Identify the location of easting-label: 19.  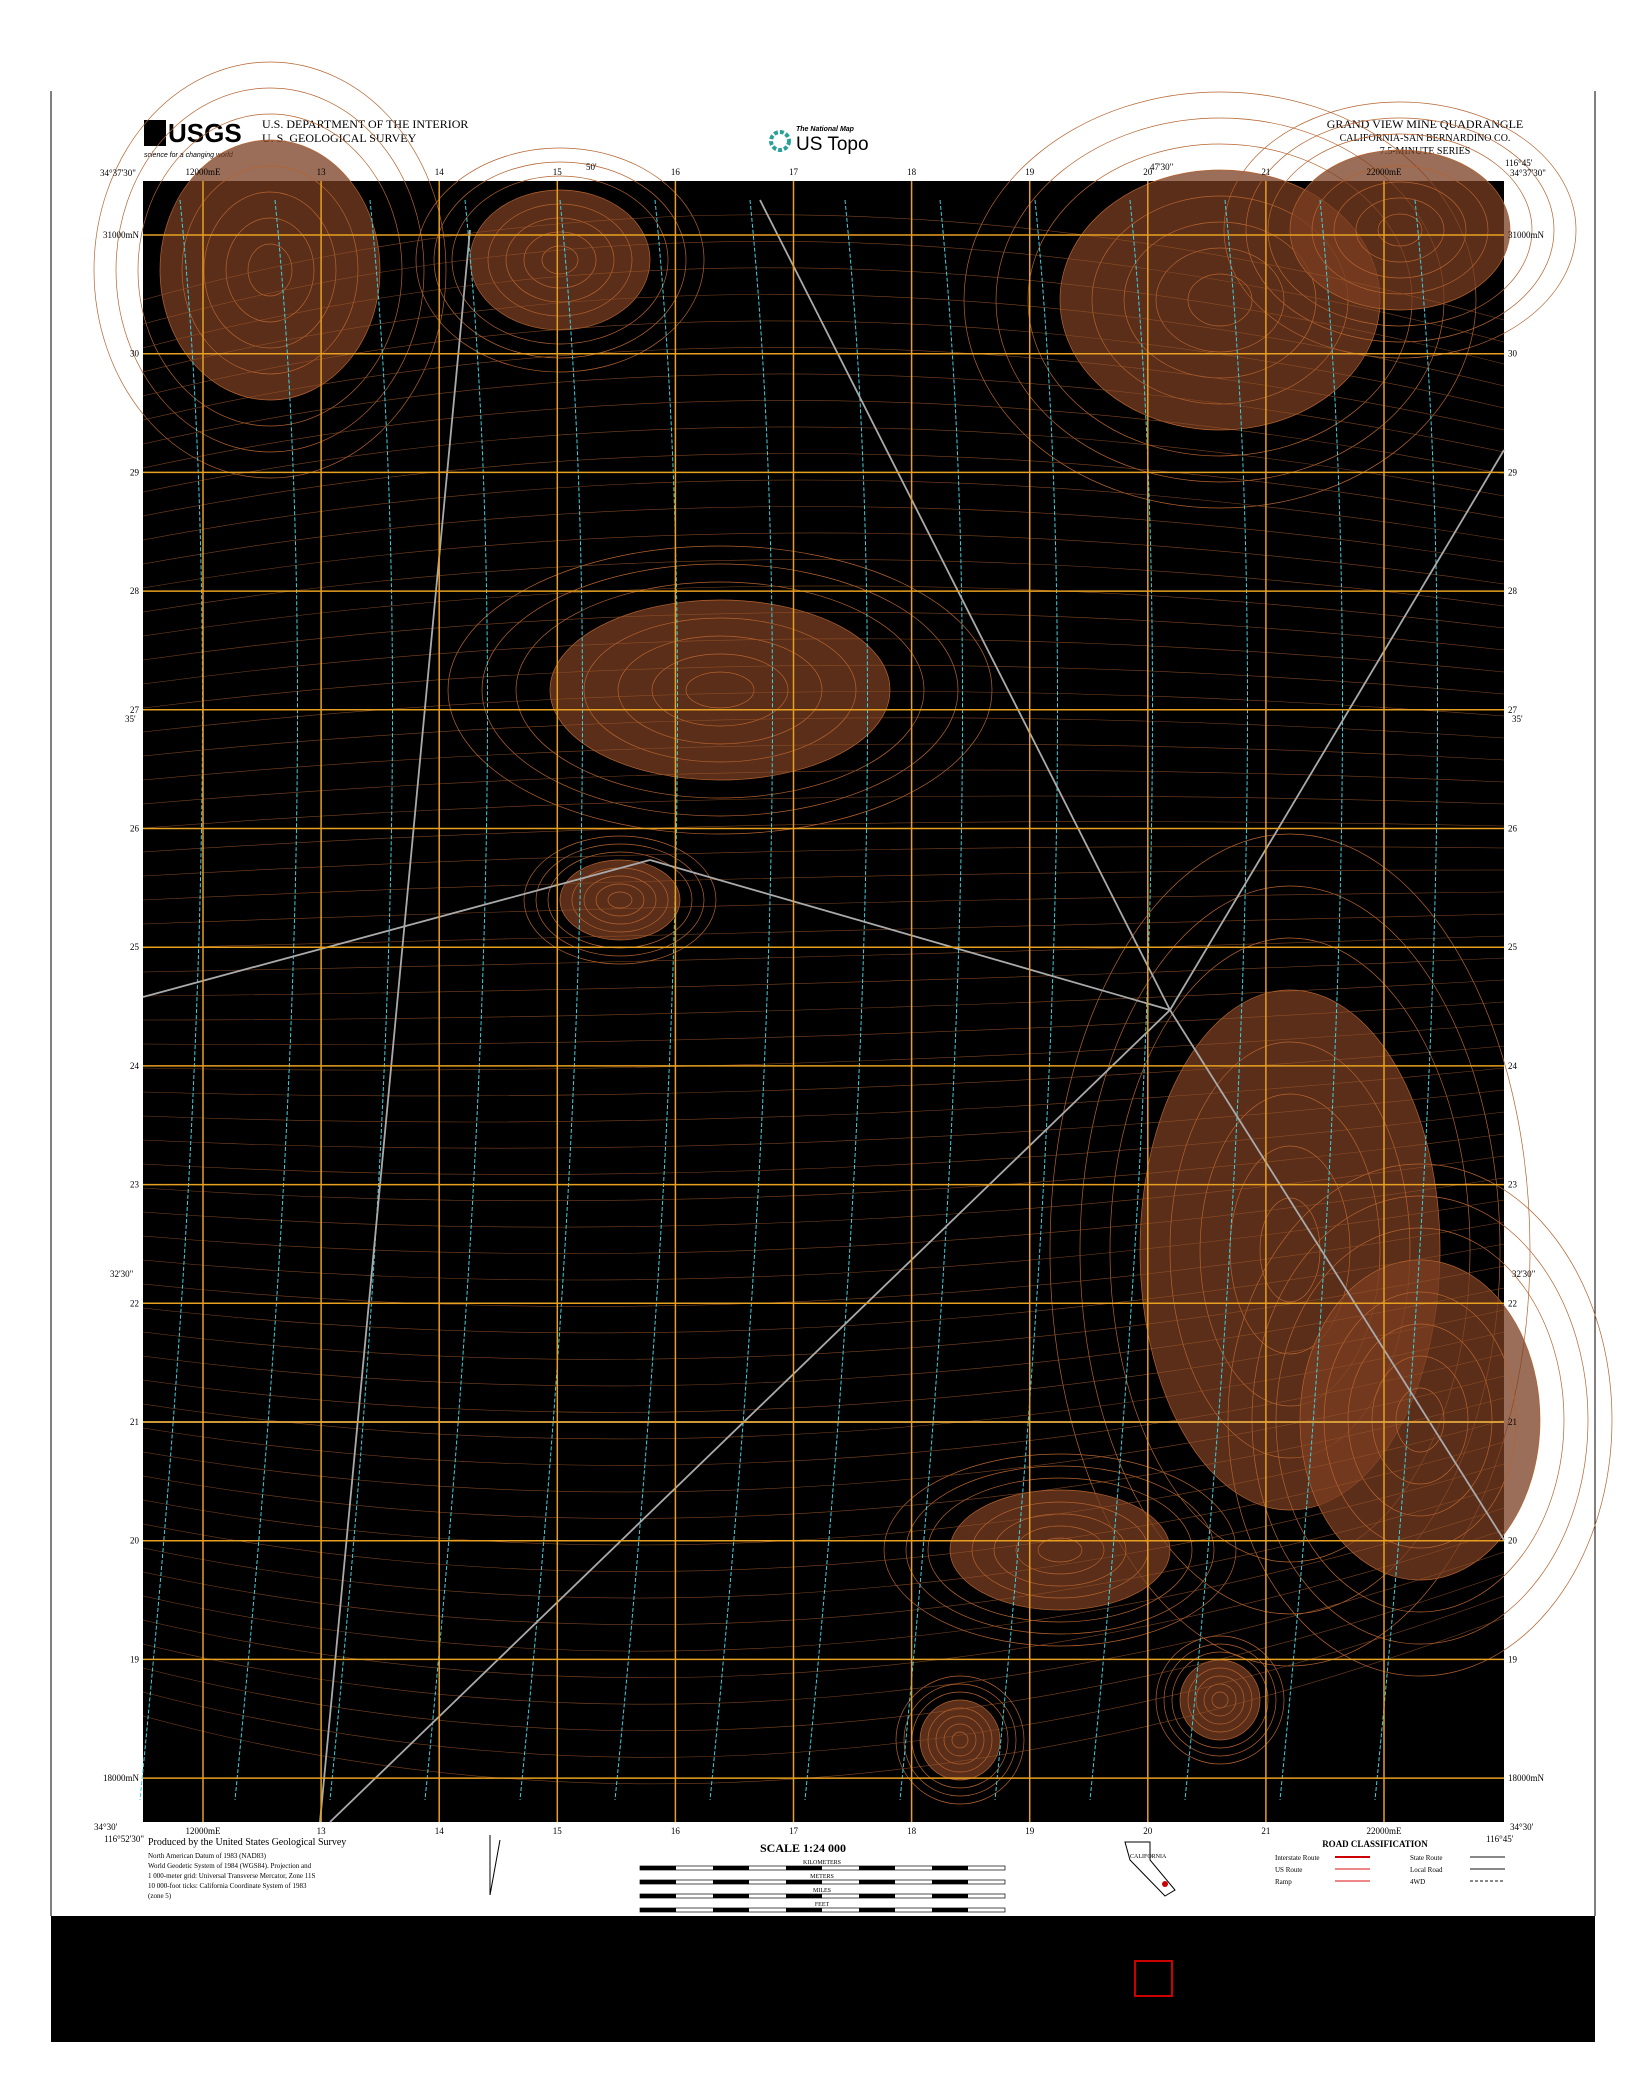
(1030, 172).